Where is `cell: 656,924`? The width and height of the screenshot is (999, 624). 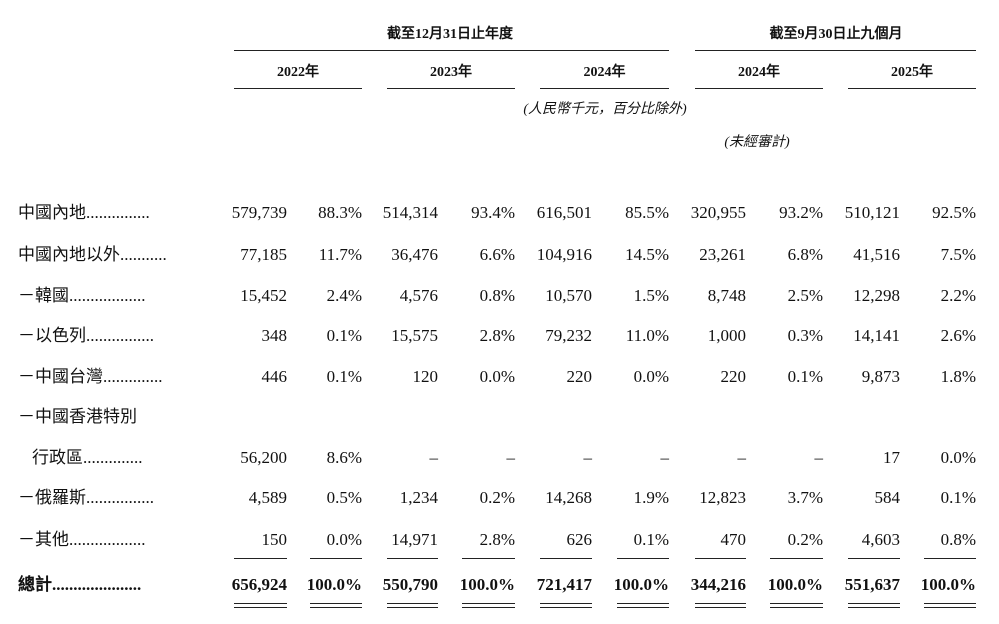
cell: 656,924 is located at coordinates (259, 584).